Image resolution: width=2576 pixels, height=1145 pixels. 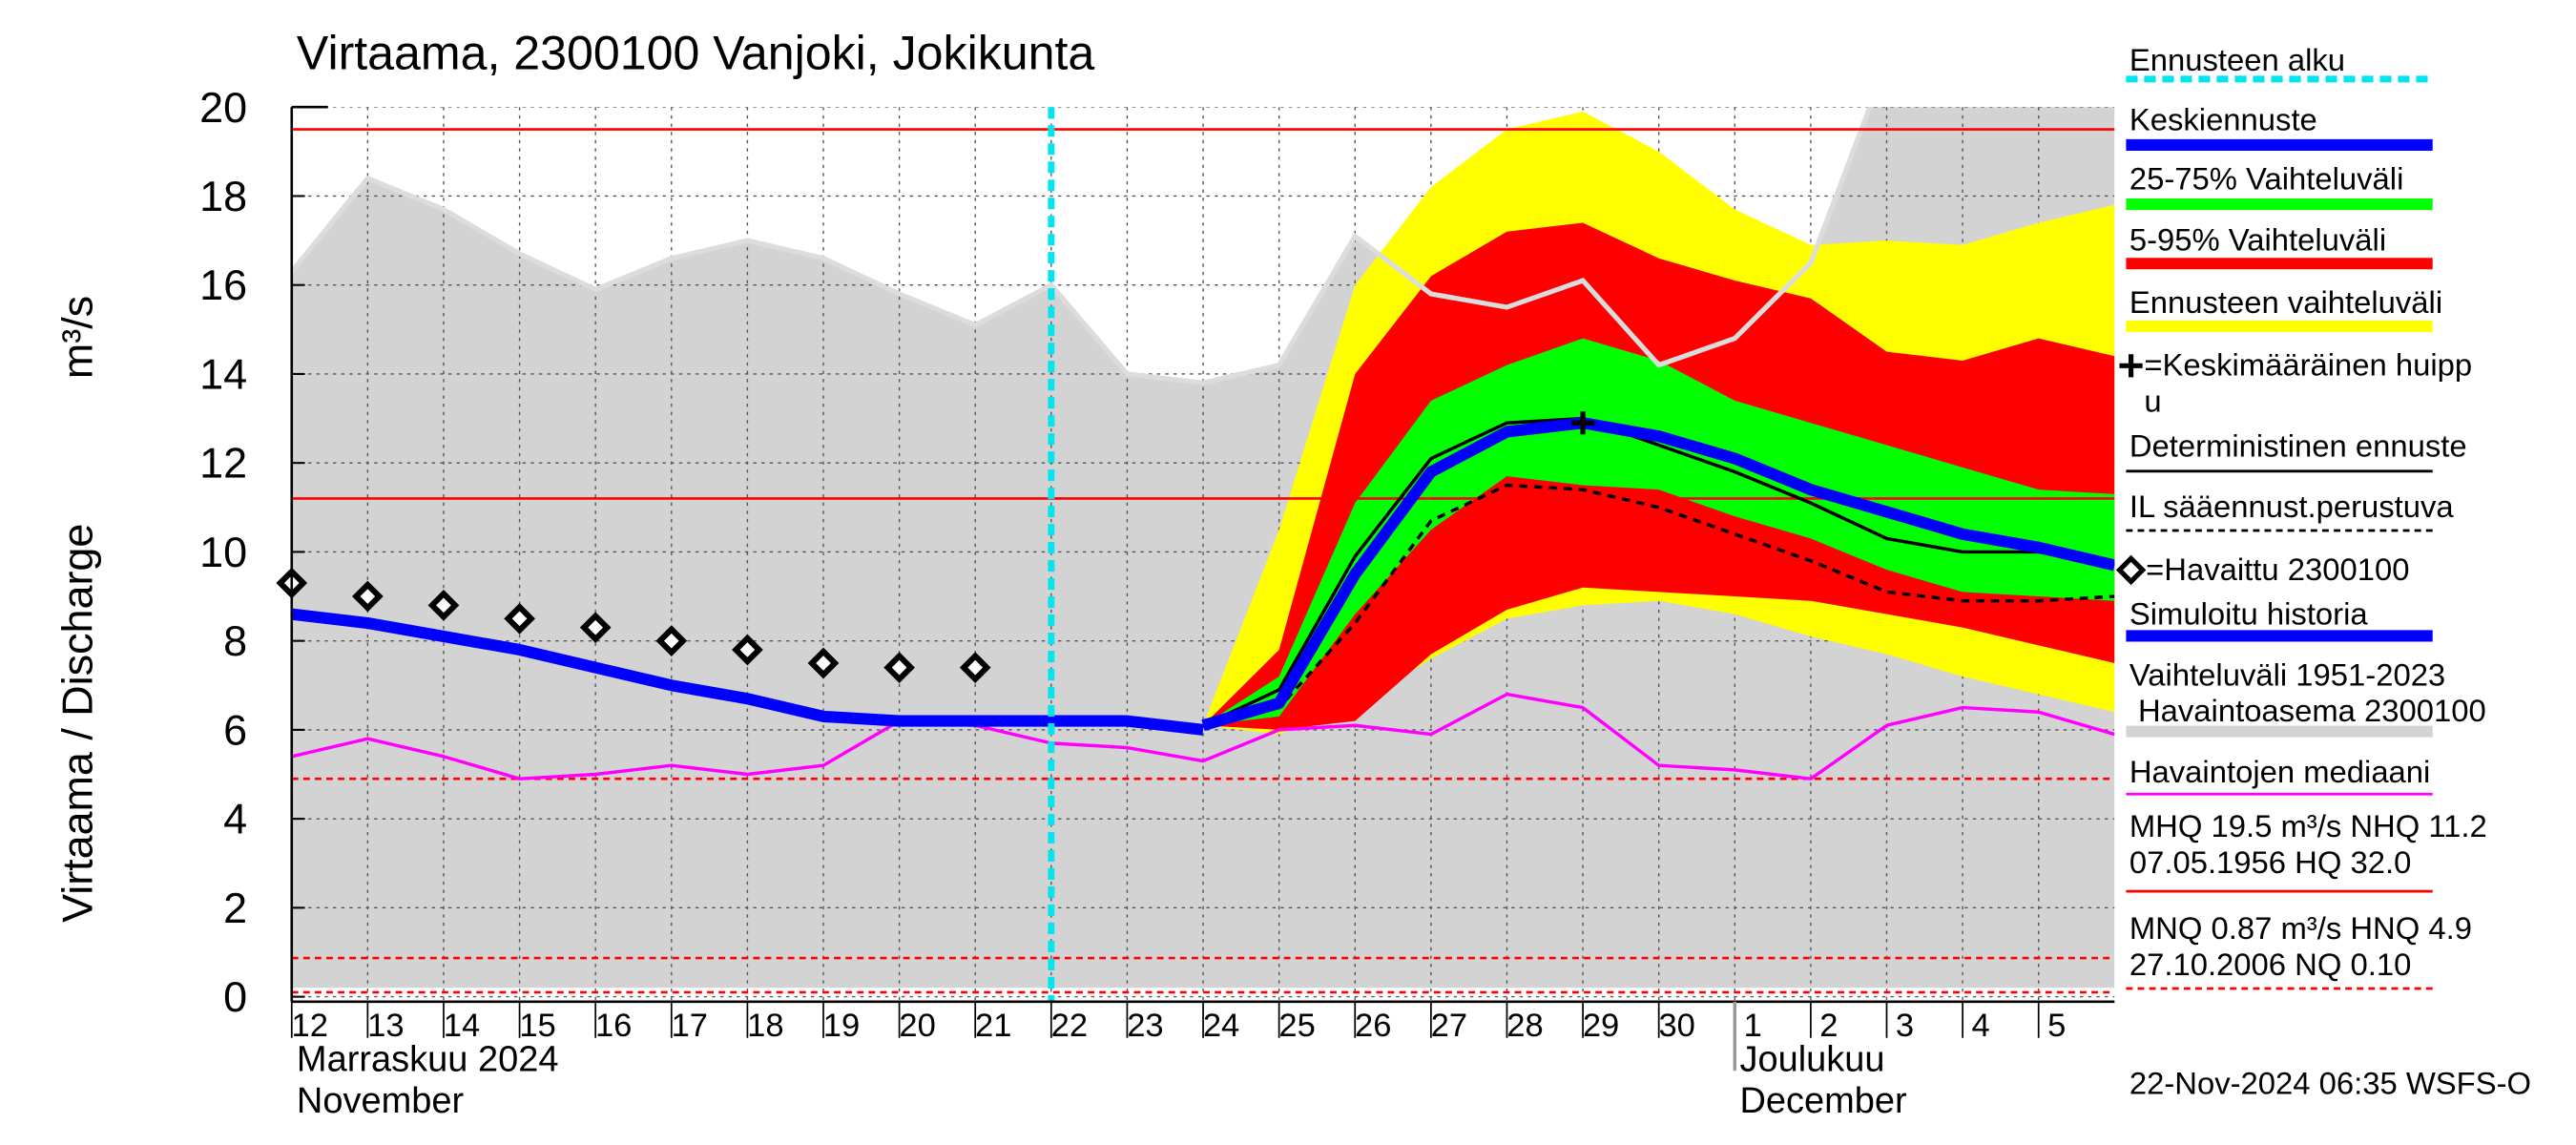 I want to click on x-tick-label: 21, so click(x=993, y=1026).